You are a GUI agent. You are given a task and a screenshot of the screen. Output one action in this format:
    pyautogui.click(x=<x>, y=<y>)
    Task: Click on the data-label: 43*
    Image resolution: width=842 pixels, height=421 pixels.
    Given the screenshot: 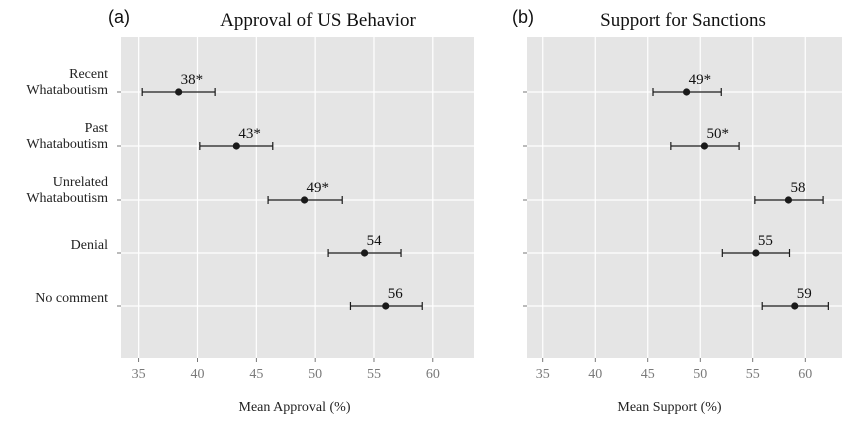 What is the action you would take?
    pyautogui.click(x=249, y=134)
    